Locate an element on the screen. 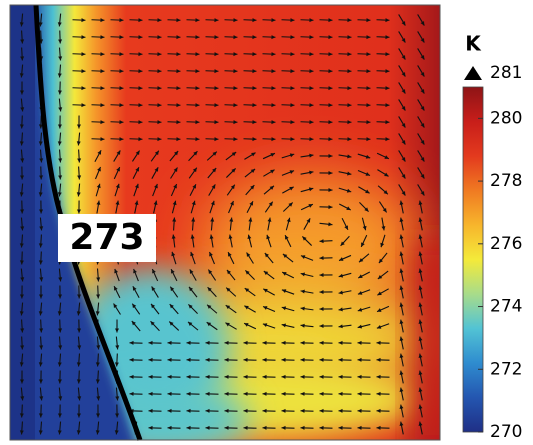  colorbar-tick-label: 278 is located at coordinates (506, 181).